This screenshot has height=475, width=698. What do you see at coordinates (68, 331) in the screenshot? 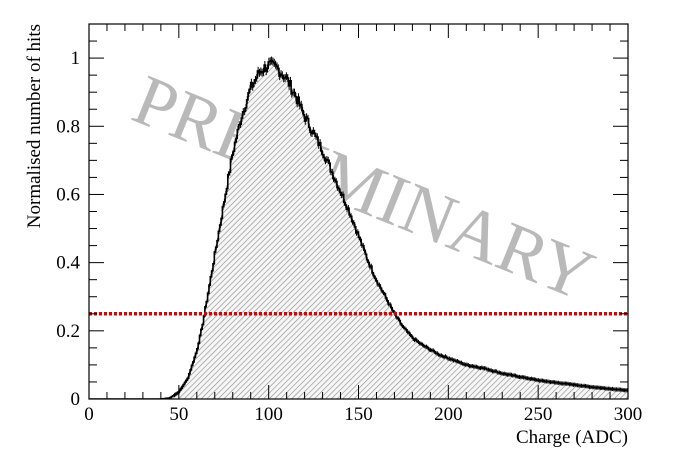
I see `y-tick-label: 0.2` at bounding box center [68, 331].